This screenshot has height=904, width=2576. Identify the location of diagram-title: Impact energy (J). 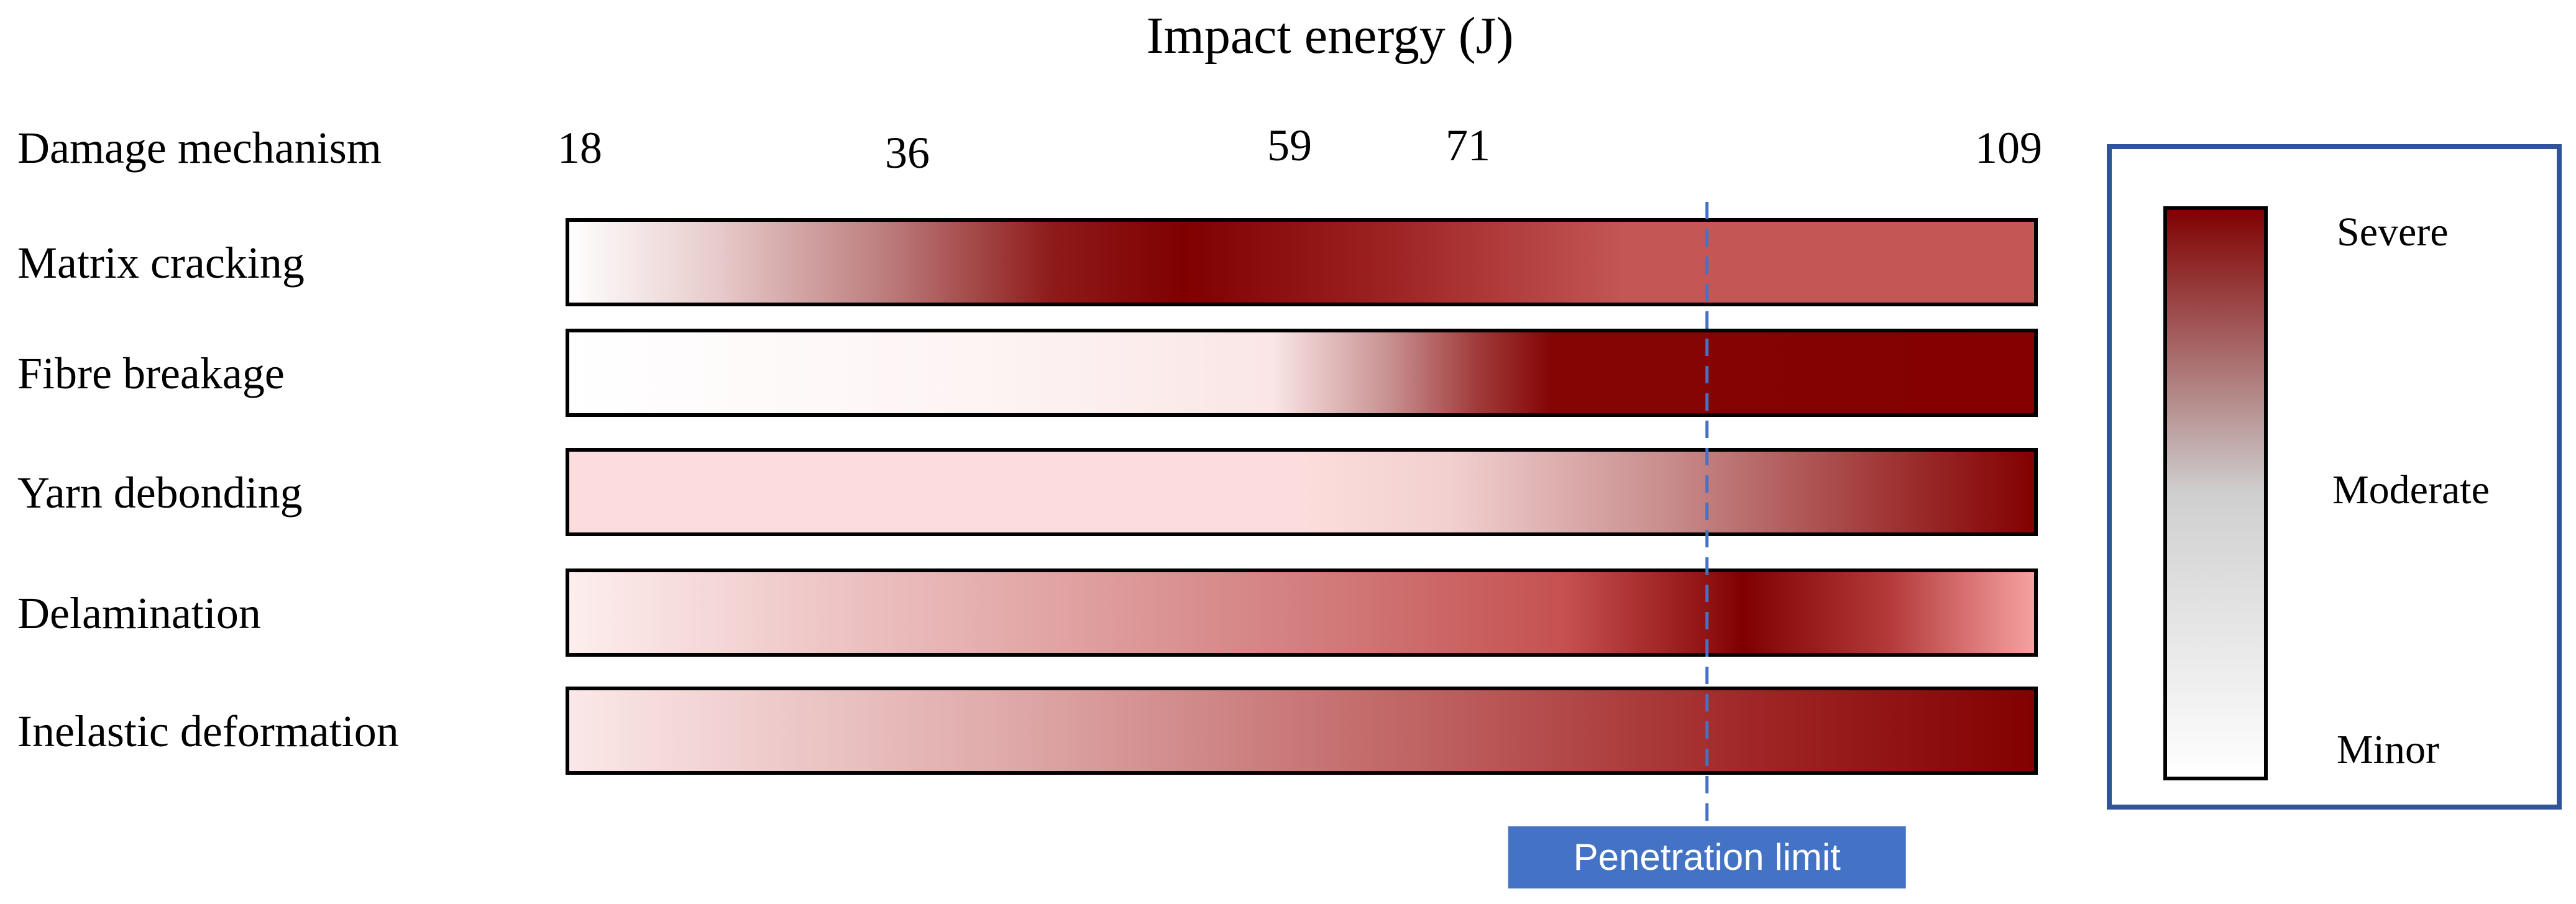
(1330, 36).